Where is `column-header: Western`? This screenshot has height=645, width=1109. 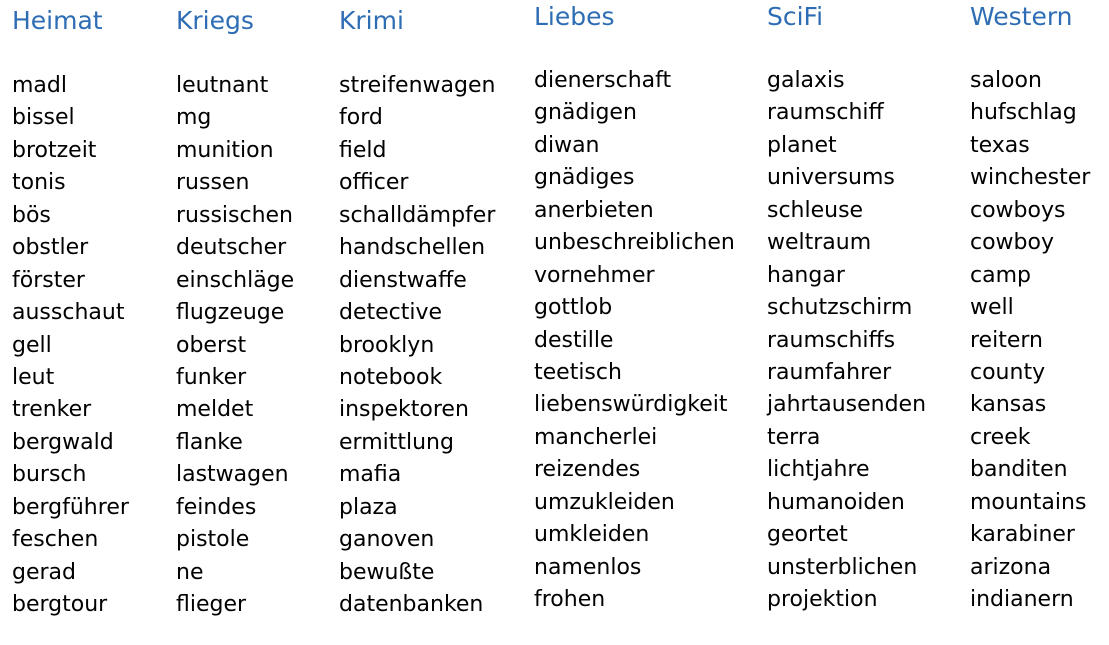 column-header: Western is located at coordinates (1021, 16).